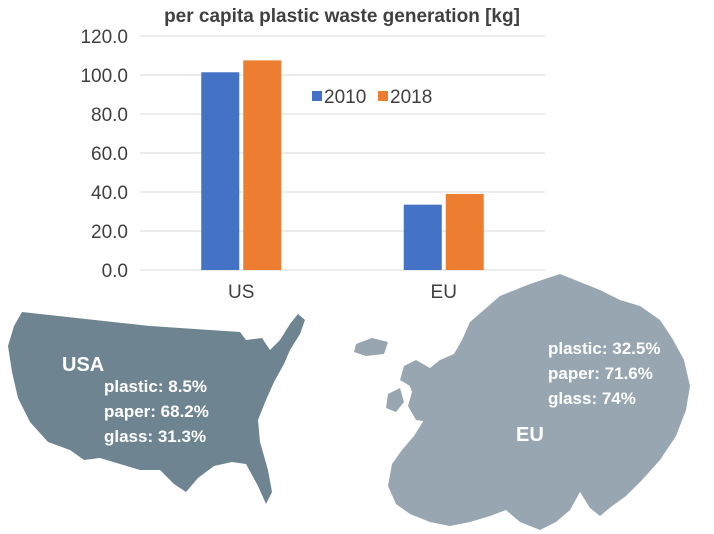  I want to click on usa-map-title: USA, so click(83, 365).